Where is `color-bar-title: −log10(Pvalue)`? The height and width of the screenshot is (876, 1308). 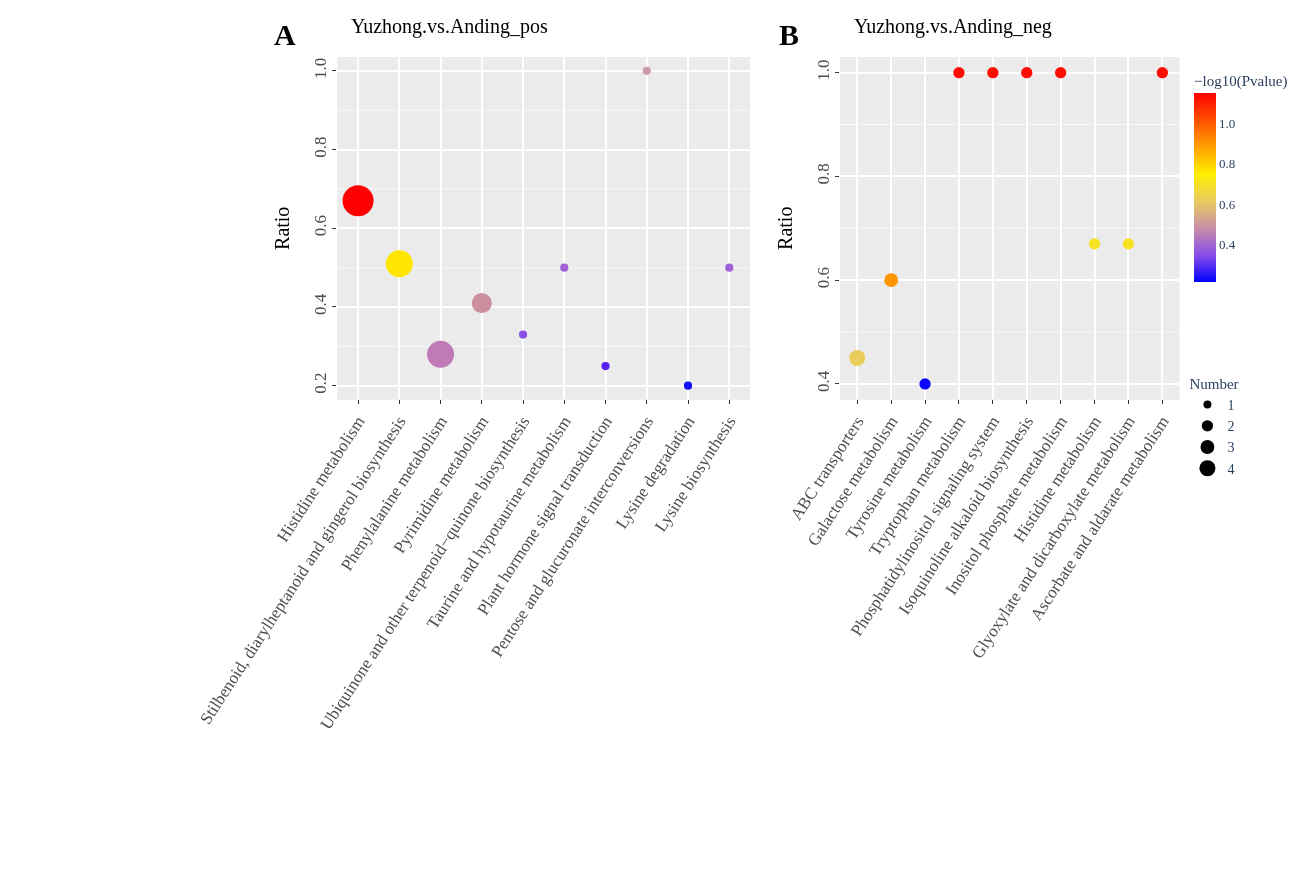 color-bar-title: −log10(Pvalue) is located at coordinates (1241, 81).